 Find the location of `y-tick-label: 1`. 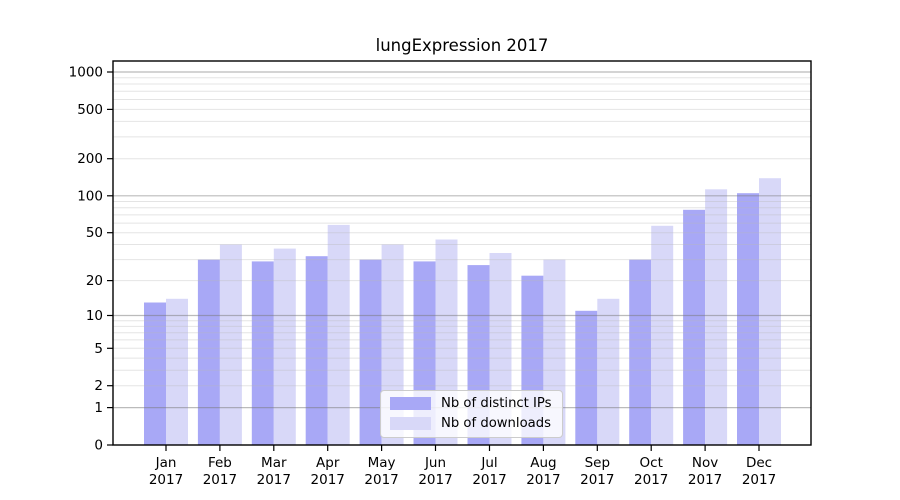

y-tick-label: 1 is located at coordinates (98, 408).